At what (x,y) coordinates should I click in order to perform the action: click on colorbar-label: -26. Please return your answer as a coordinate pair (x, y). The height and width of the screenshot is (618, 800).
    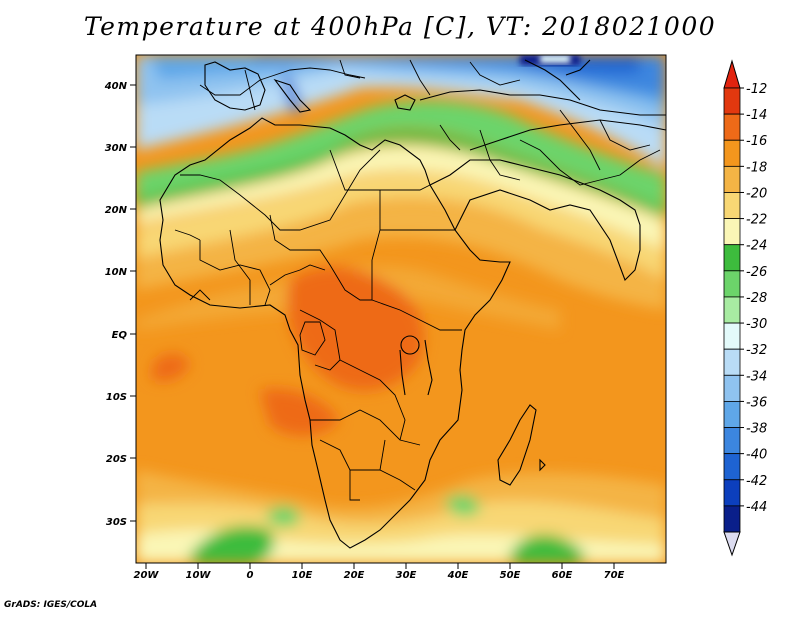
    Looking at the image, I should click on (756, 272).